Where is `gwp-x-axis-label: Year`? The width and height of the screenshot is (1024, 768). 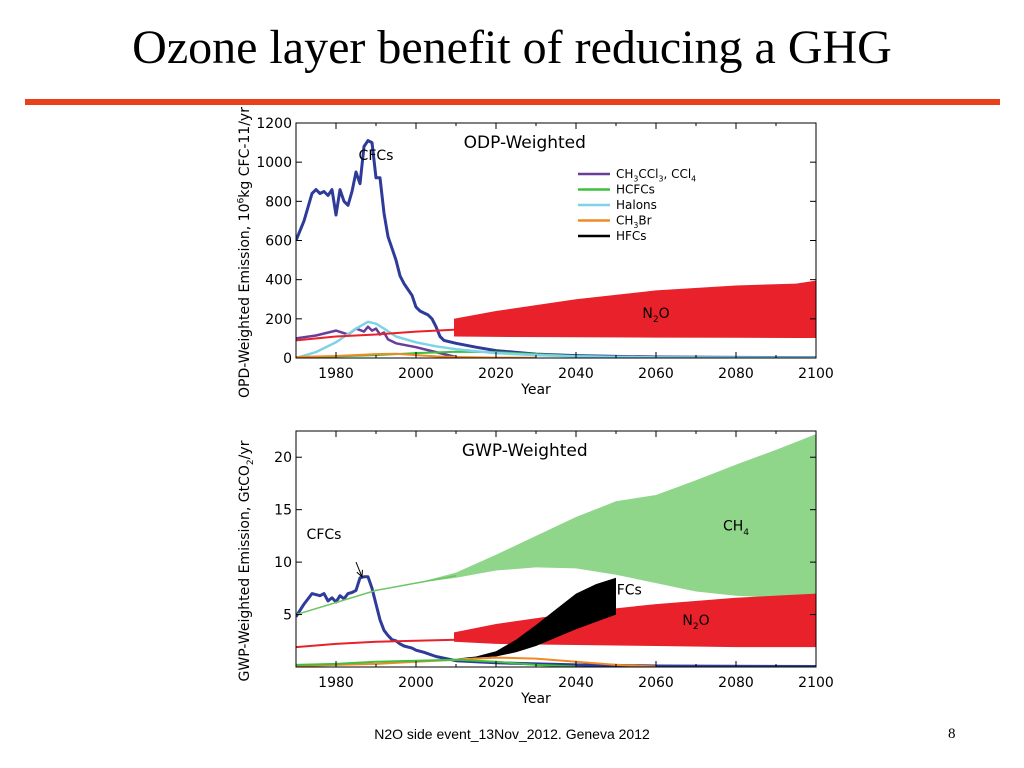 gwp-x-axis-label: Year is located at coordinates (535, 699).